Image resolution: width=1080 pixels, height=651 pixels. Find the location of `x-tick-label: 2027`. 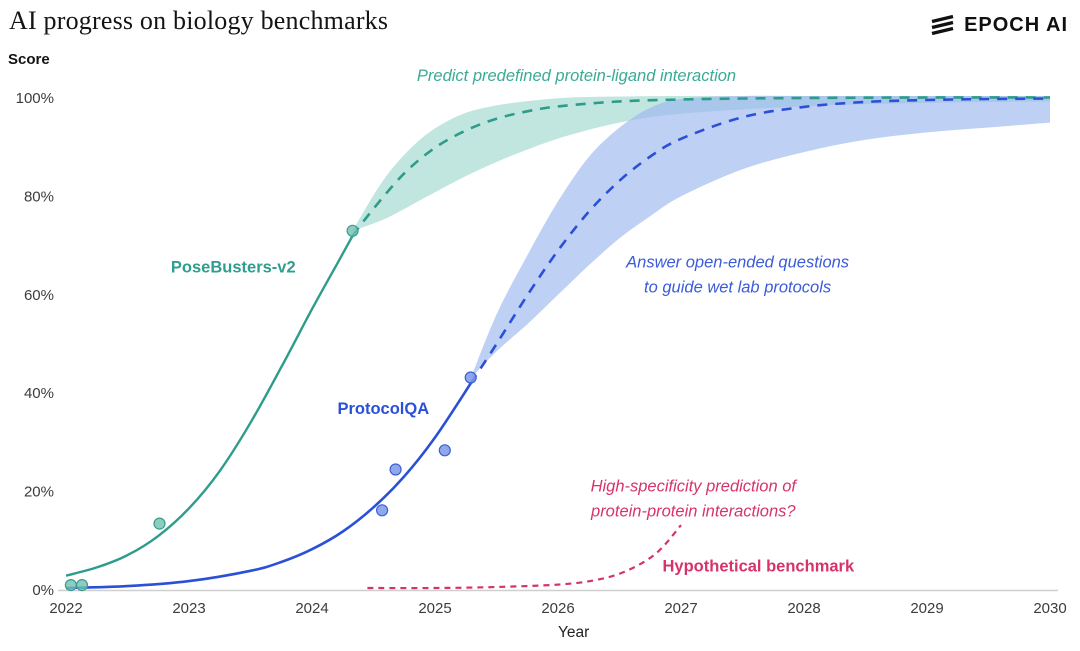

x-tick-label: 2027 is located at coordinates (680, 608).